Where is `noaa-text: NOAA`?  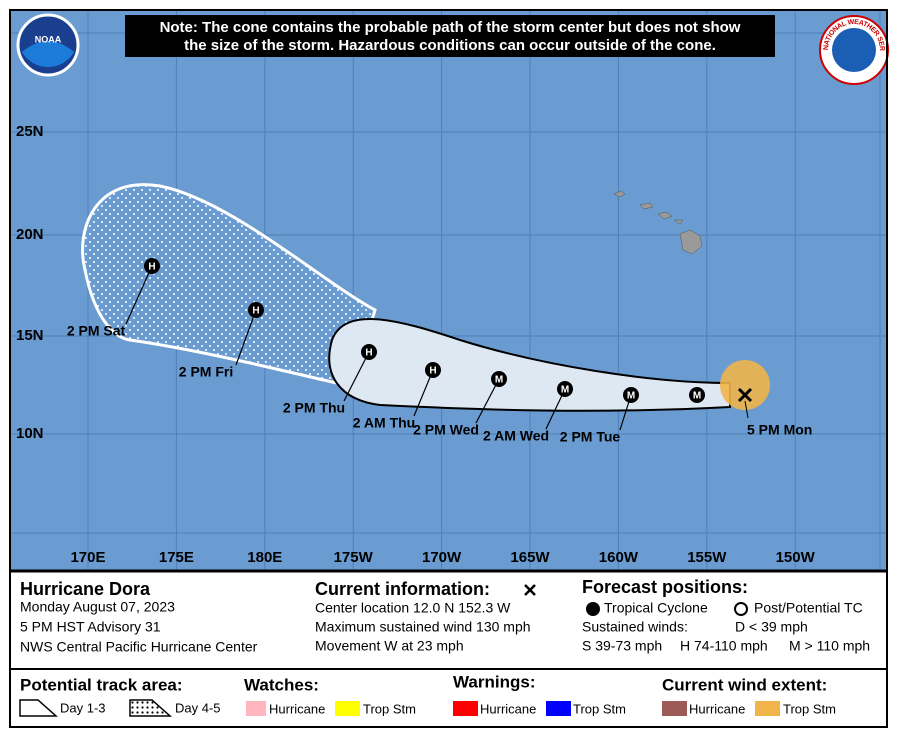
noaa-text: NOAA is located at coordinates (48, 39).